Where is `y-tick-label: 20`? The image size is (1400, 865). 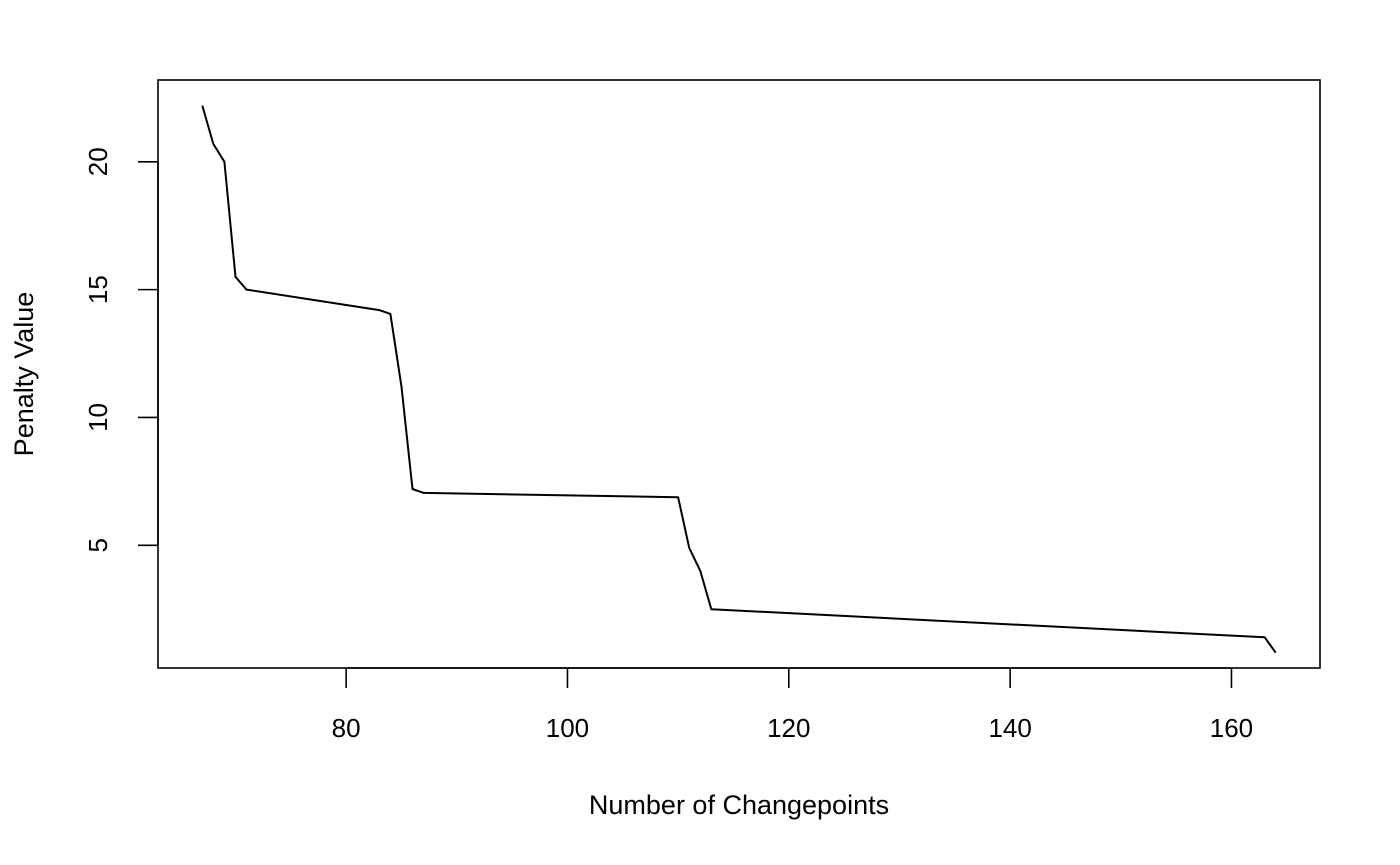 y-tick-label: 20 is located at coordinates (98, 161).